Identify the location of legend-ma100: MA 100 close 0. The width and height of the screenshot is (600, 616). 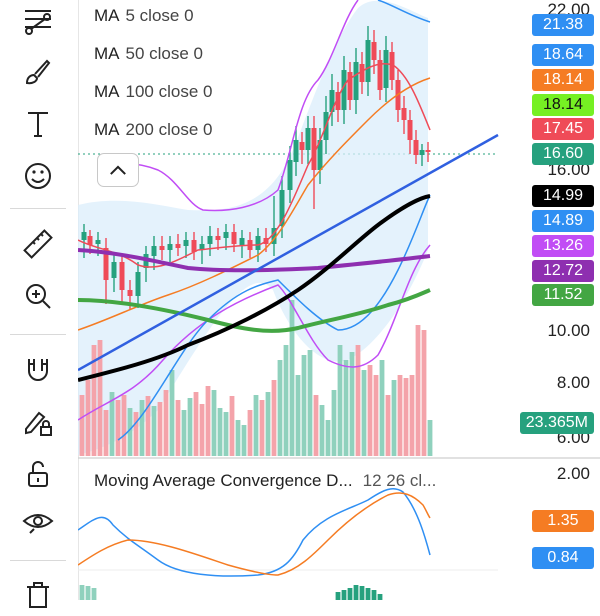
(153, 92).